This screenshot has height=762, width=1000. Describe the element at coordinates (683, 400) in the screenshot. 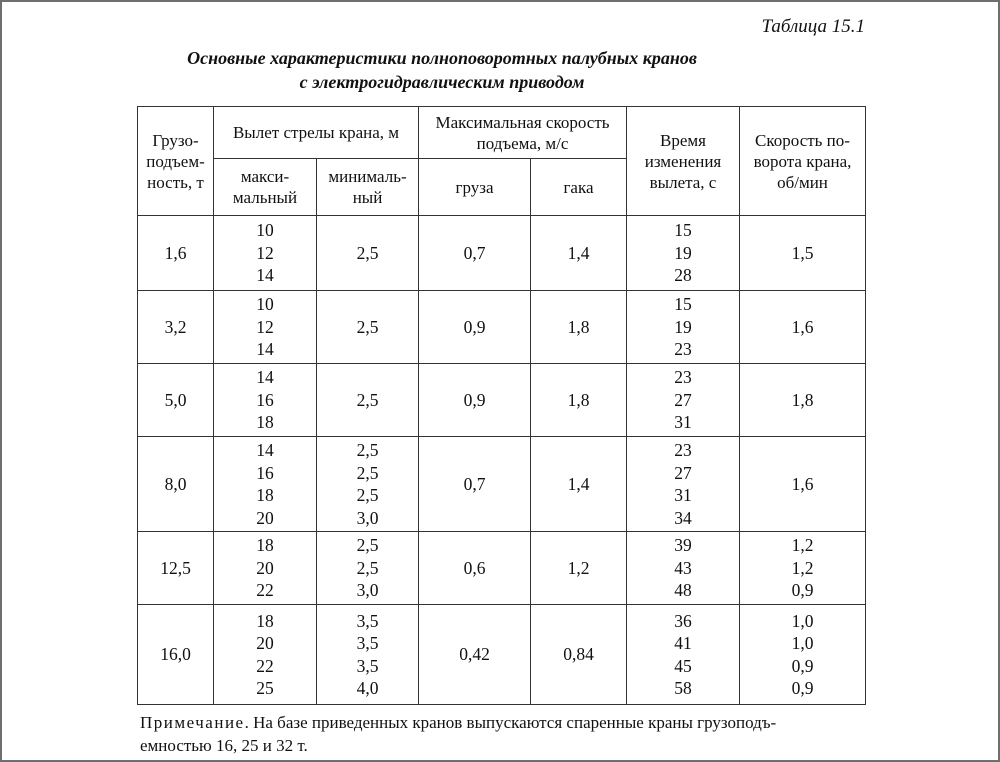

I see `cell-reach-time: 23 27 31` at that location.